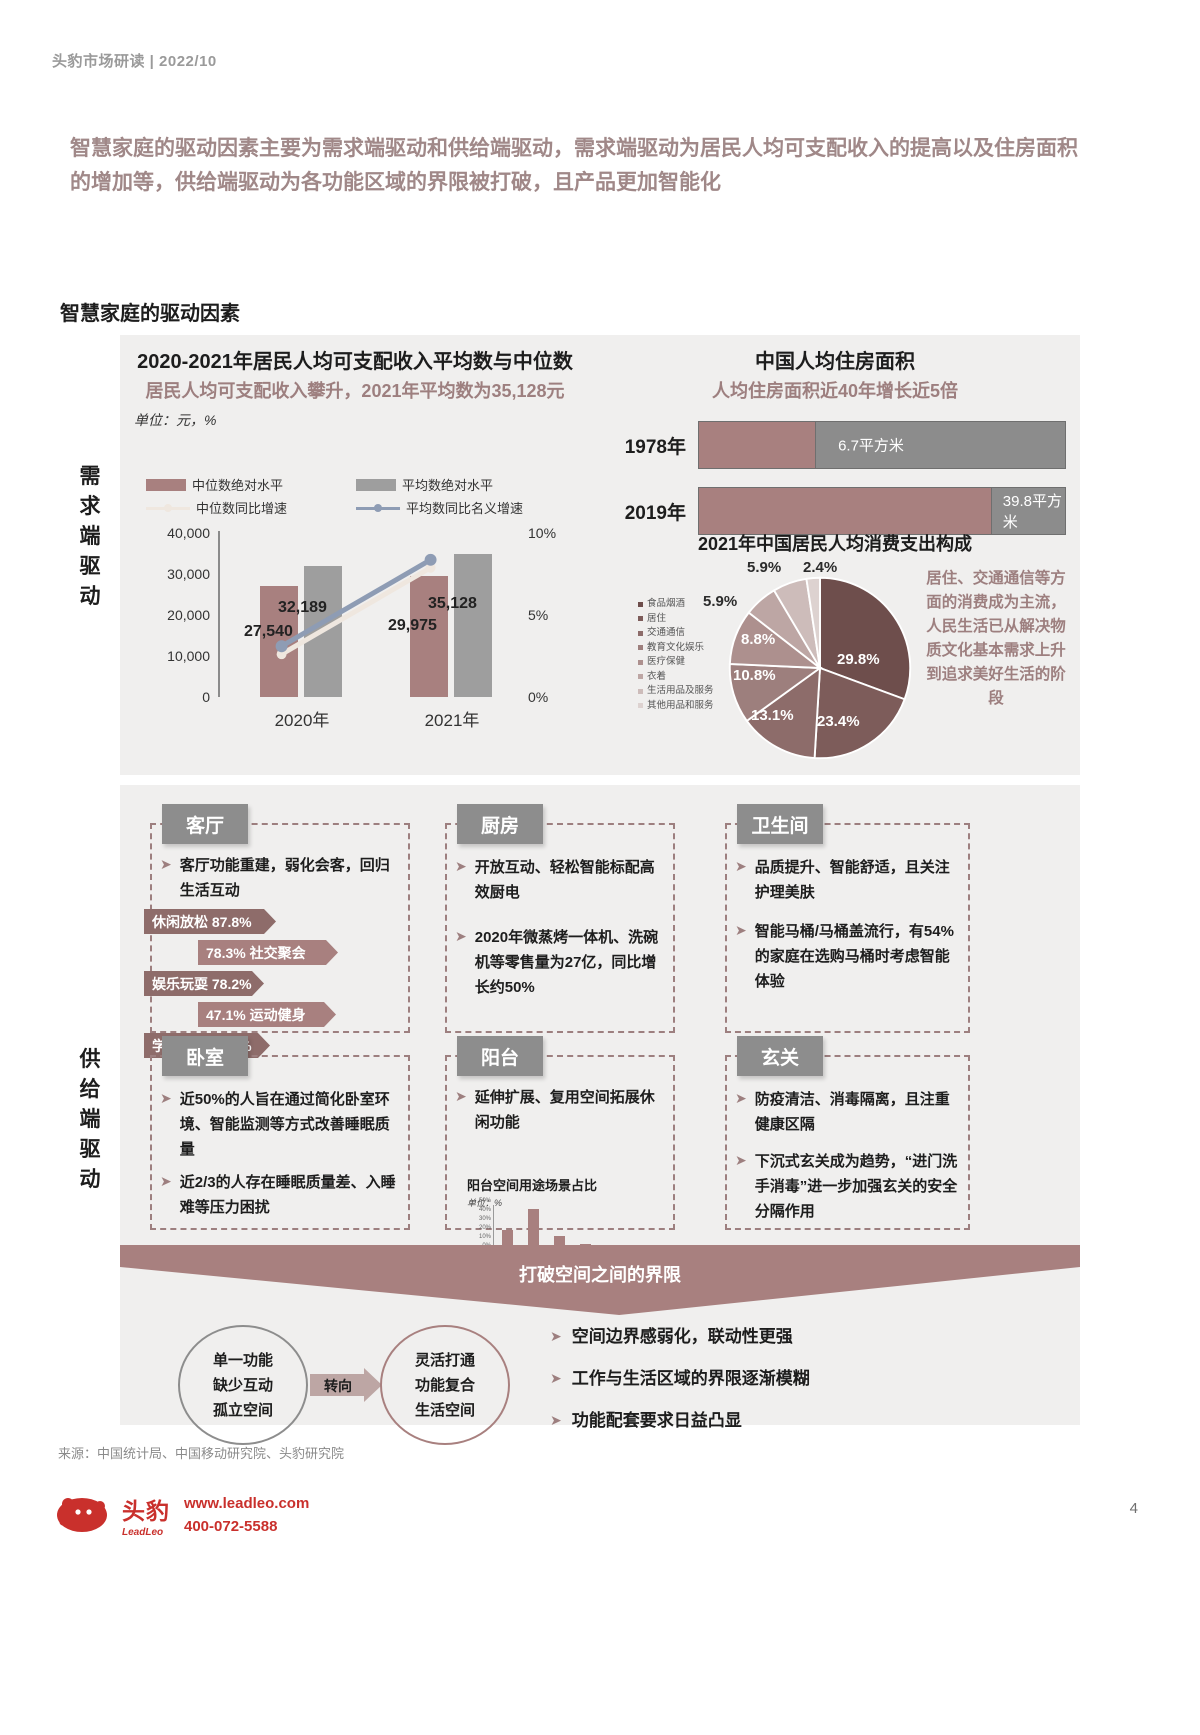  Describe the element at coordinates (168, 508) in the screenshot. I see `legend-line-cream` at that location.